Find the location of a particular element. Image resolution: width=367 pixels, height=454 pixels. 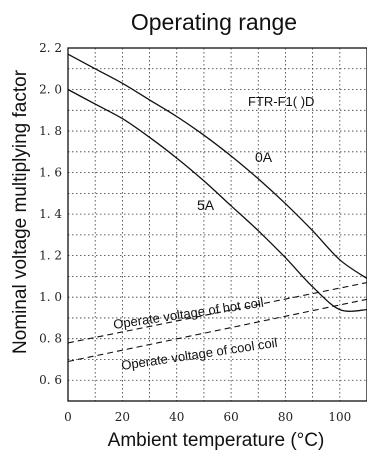

y-tick-label: 0. 8 is located at coordinates (50, 339).